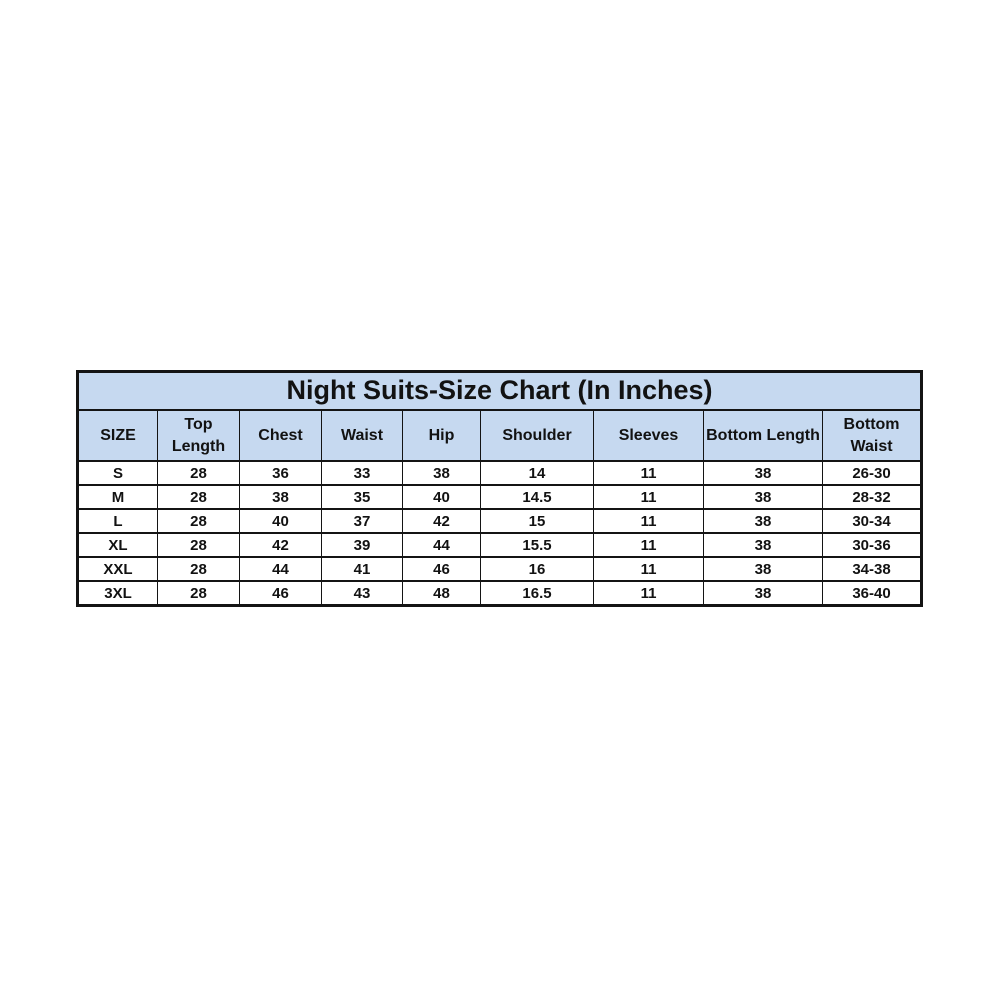 The width and height of the screenshot is (1000, 1000). What do you see at coordinates (362, 473) in the screenshot?
I see `measurement-value: 33` at bounding box center [362, 473].